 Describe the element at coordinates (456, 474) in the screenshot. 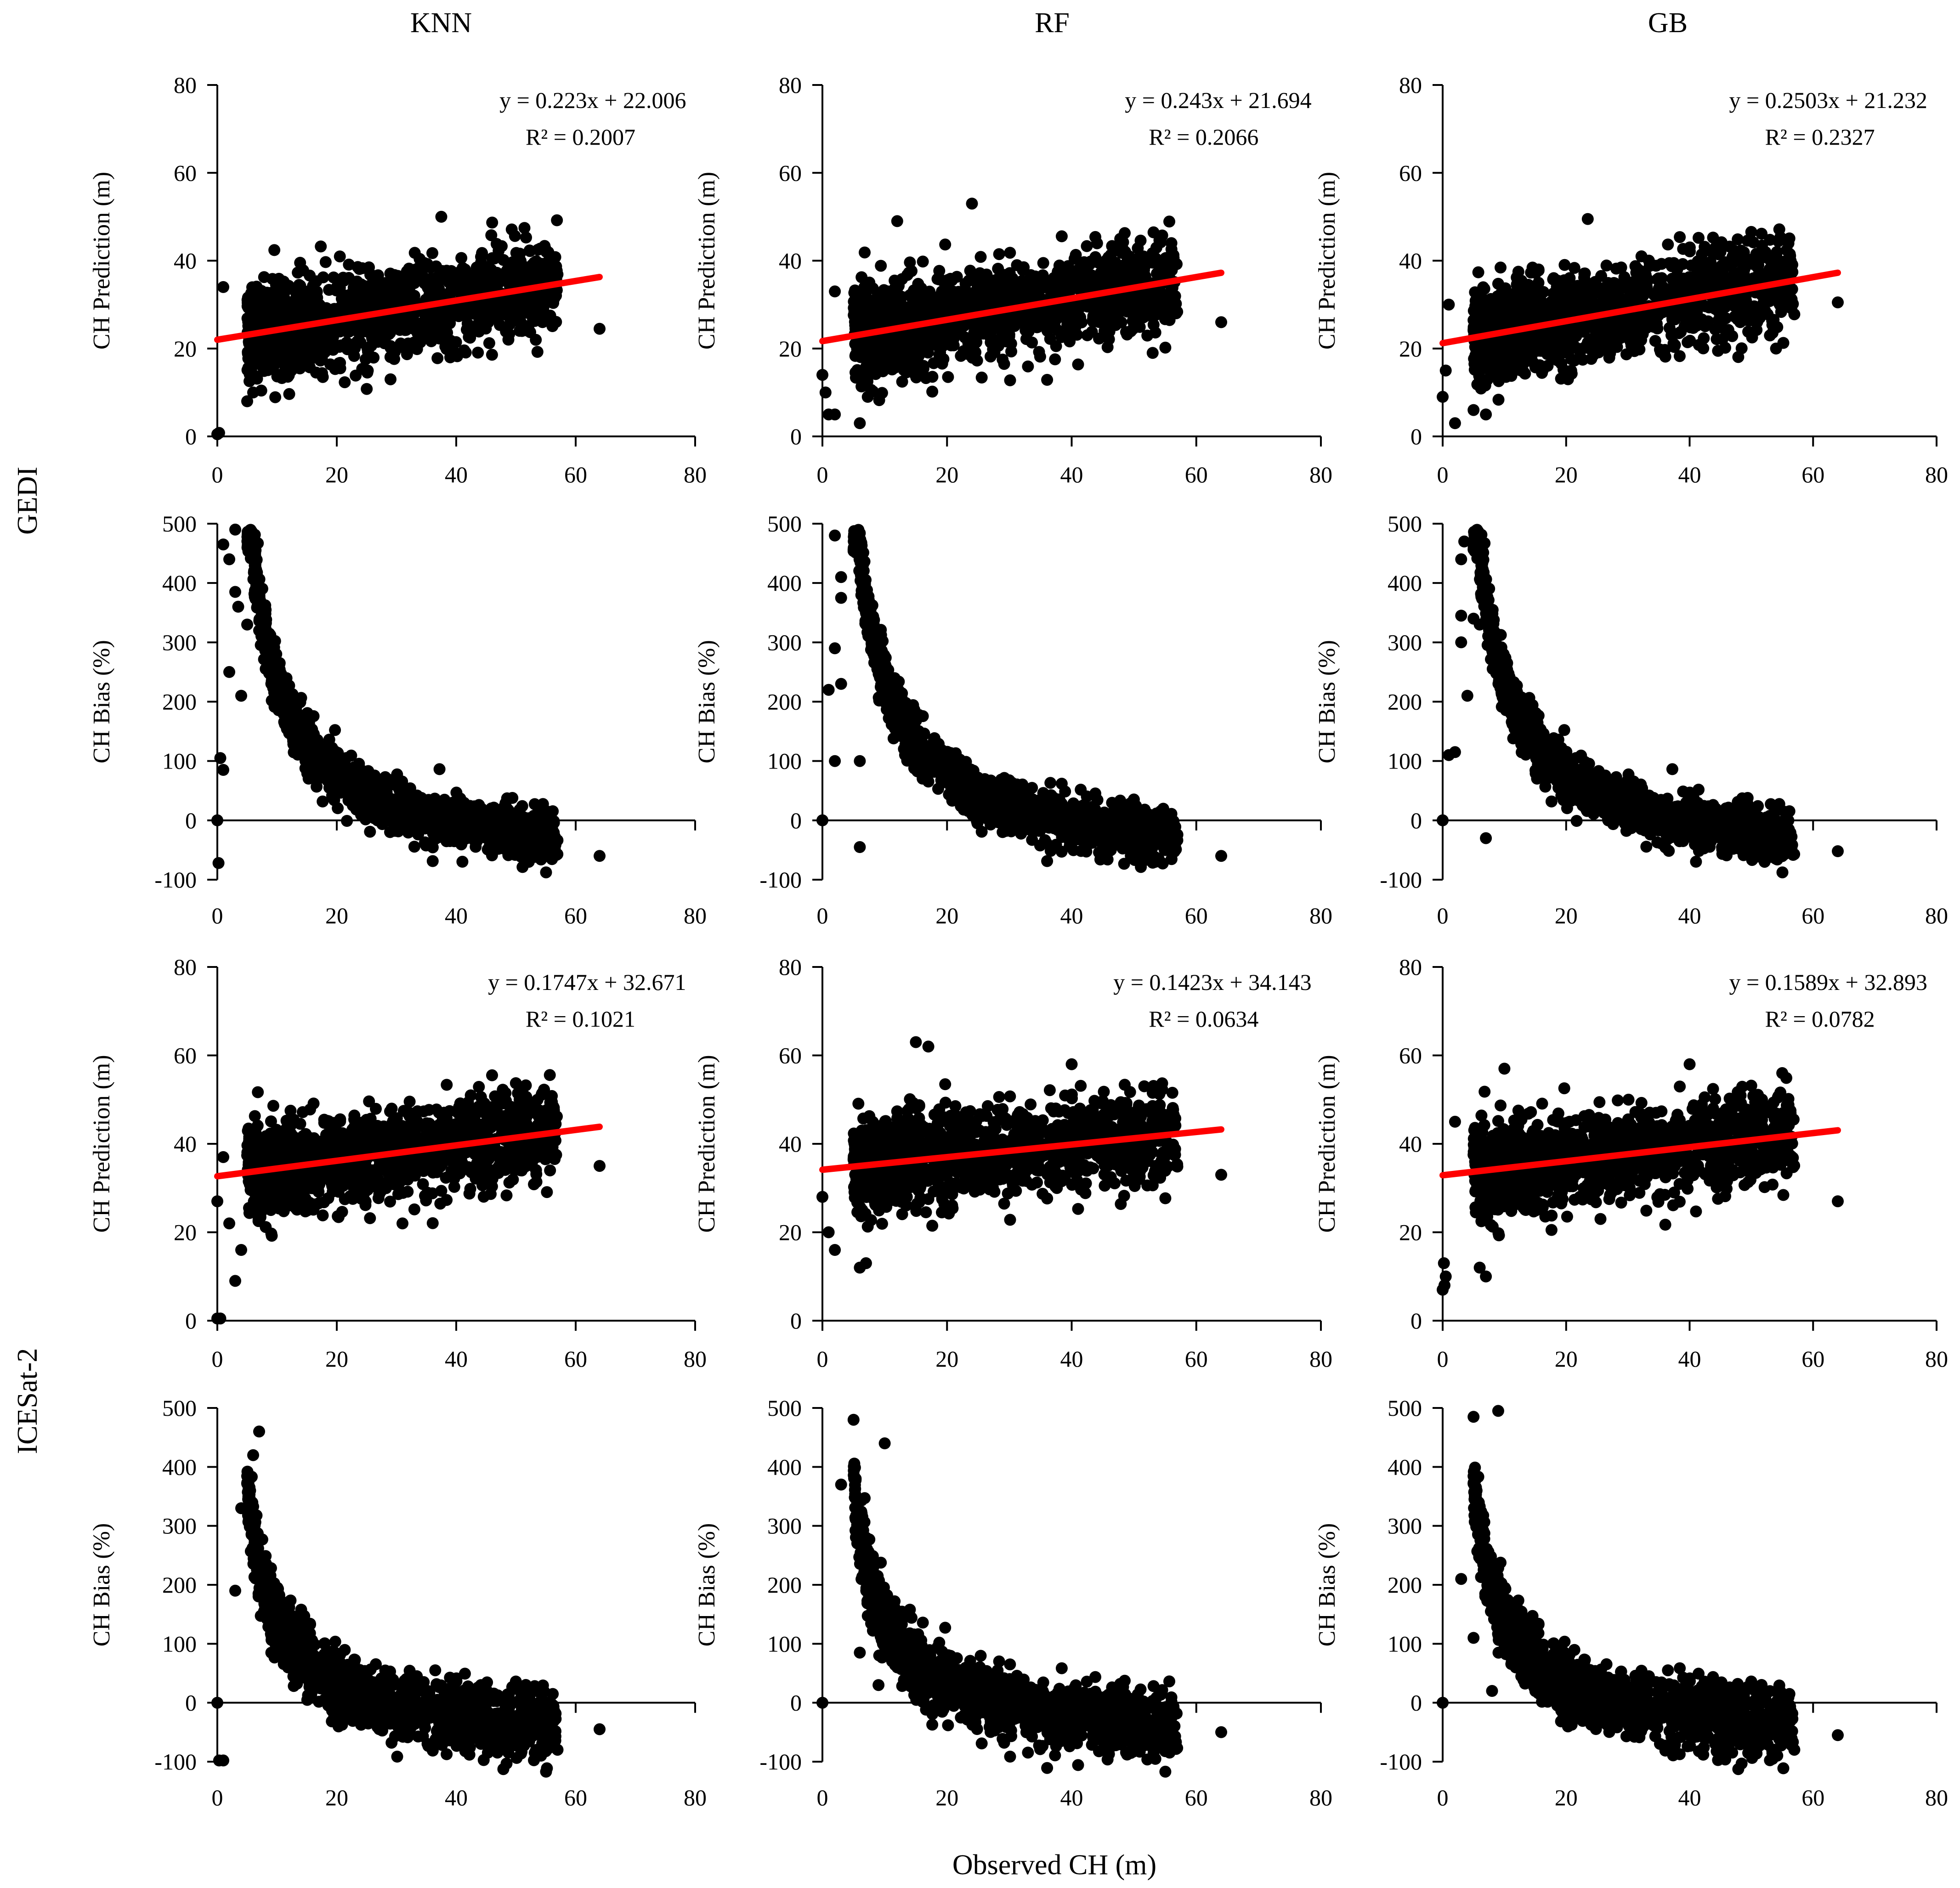

I see `x-tick-label: 40` at that location.